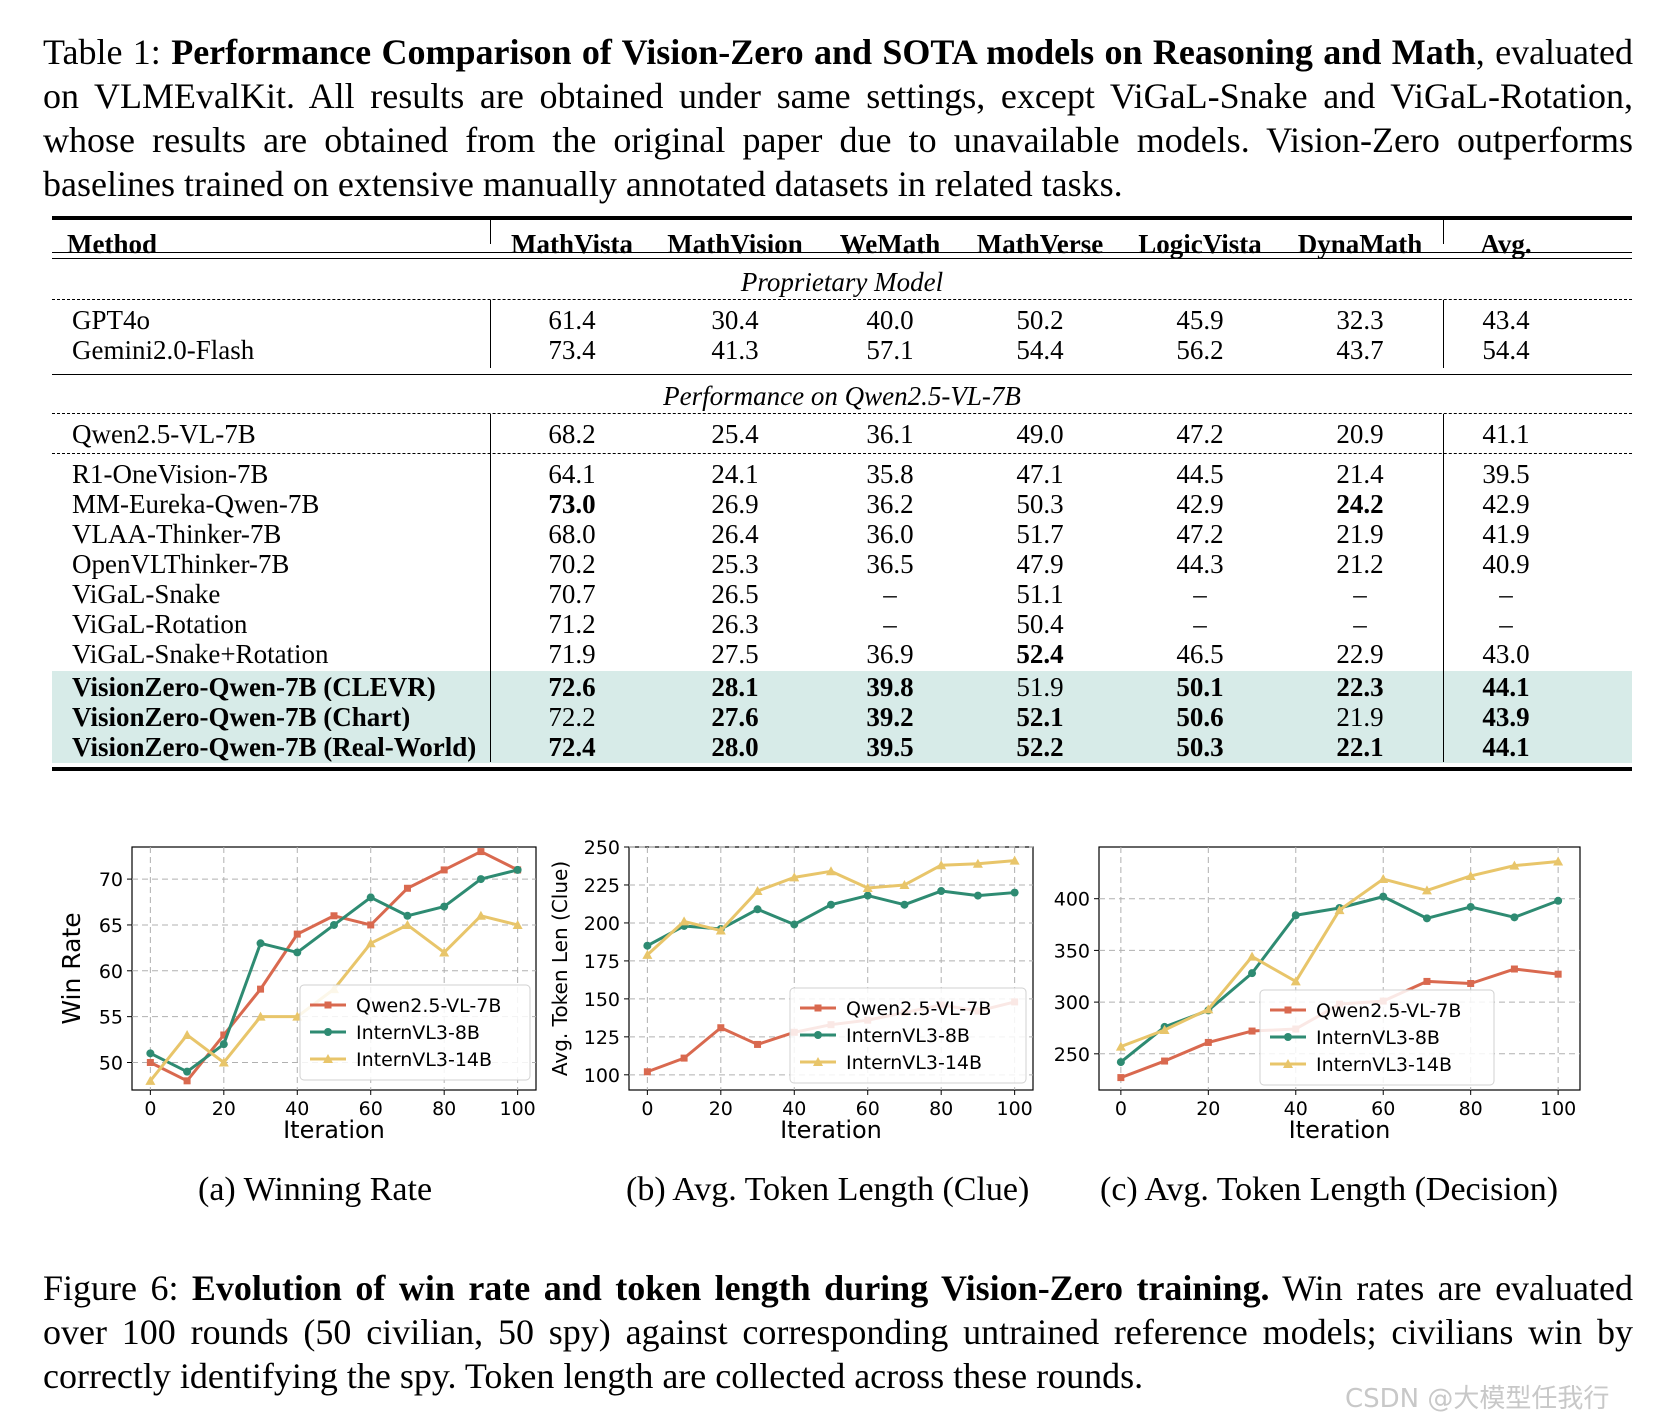  What do you see at coordinates (1506, 504) in the screenshot?
I see `value-cell: 42.9` at bounding box center [1506, 504].